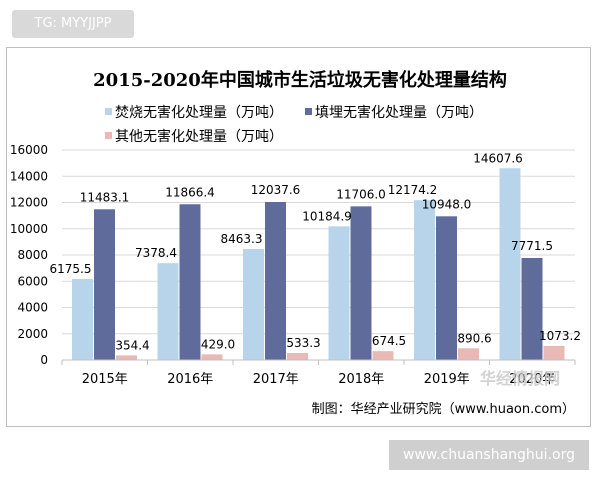  Describe the element at coordinates (105, 379) in the screenshot. I see `x-tick-label: 2015年` at that location.